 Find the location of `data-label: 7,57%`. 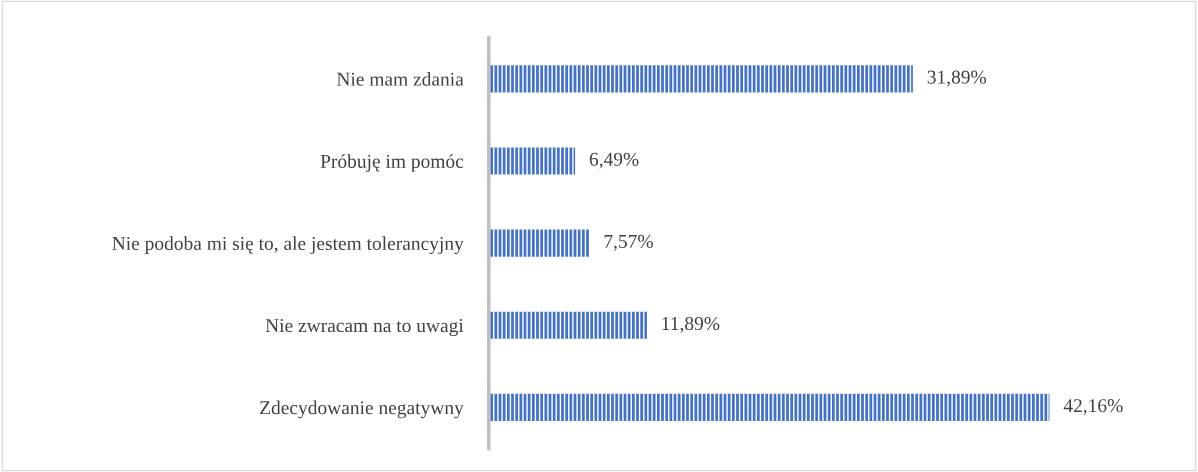

data-label: 7,57% is located at coordinates (628, 242).